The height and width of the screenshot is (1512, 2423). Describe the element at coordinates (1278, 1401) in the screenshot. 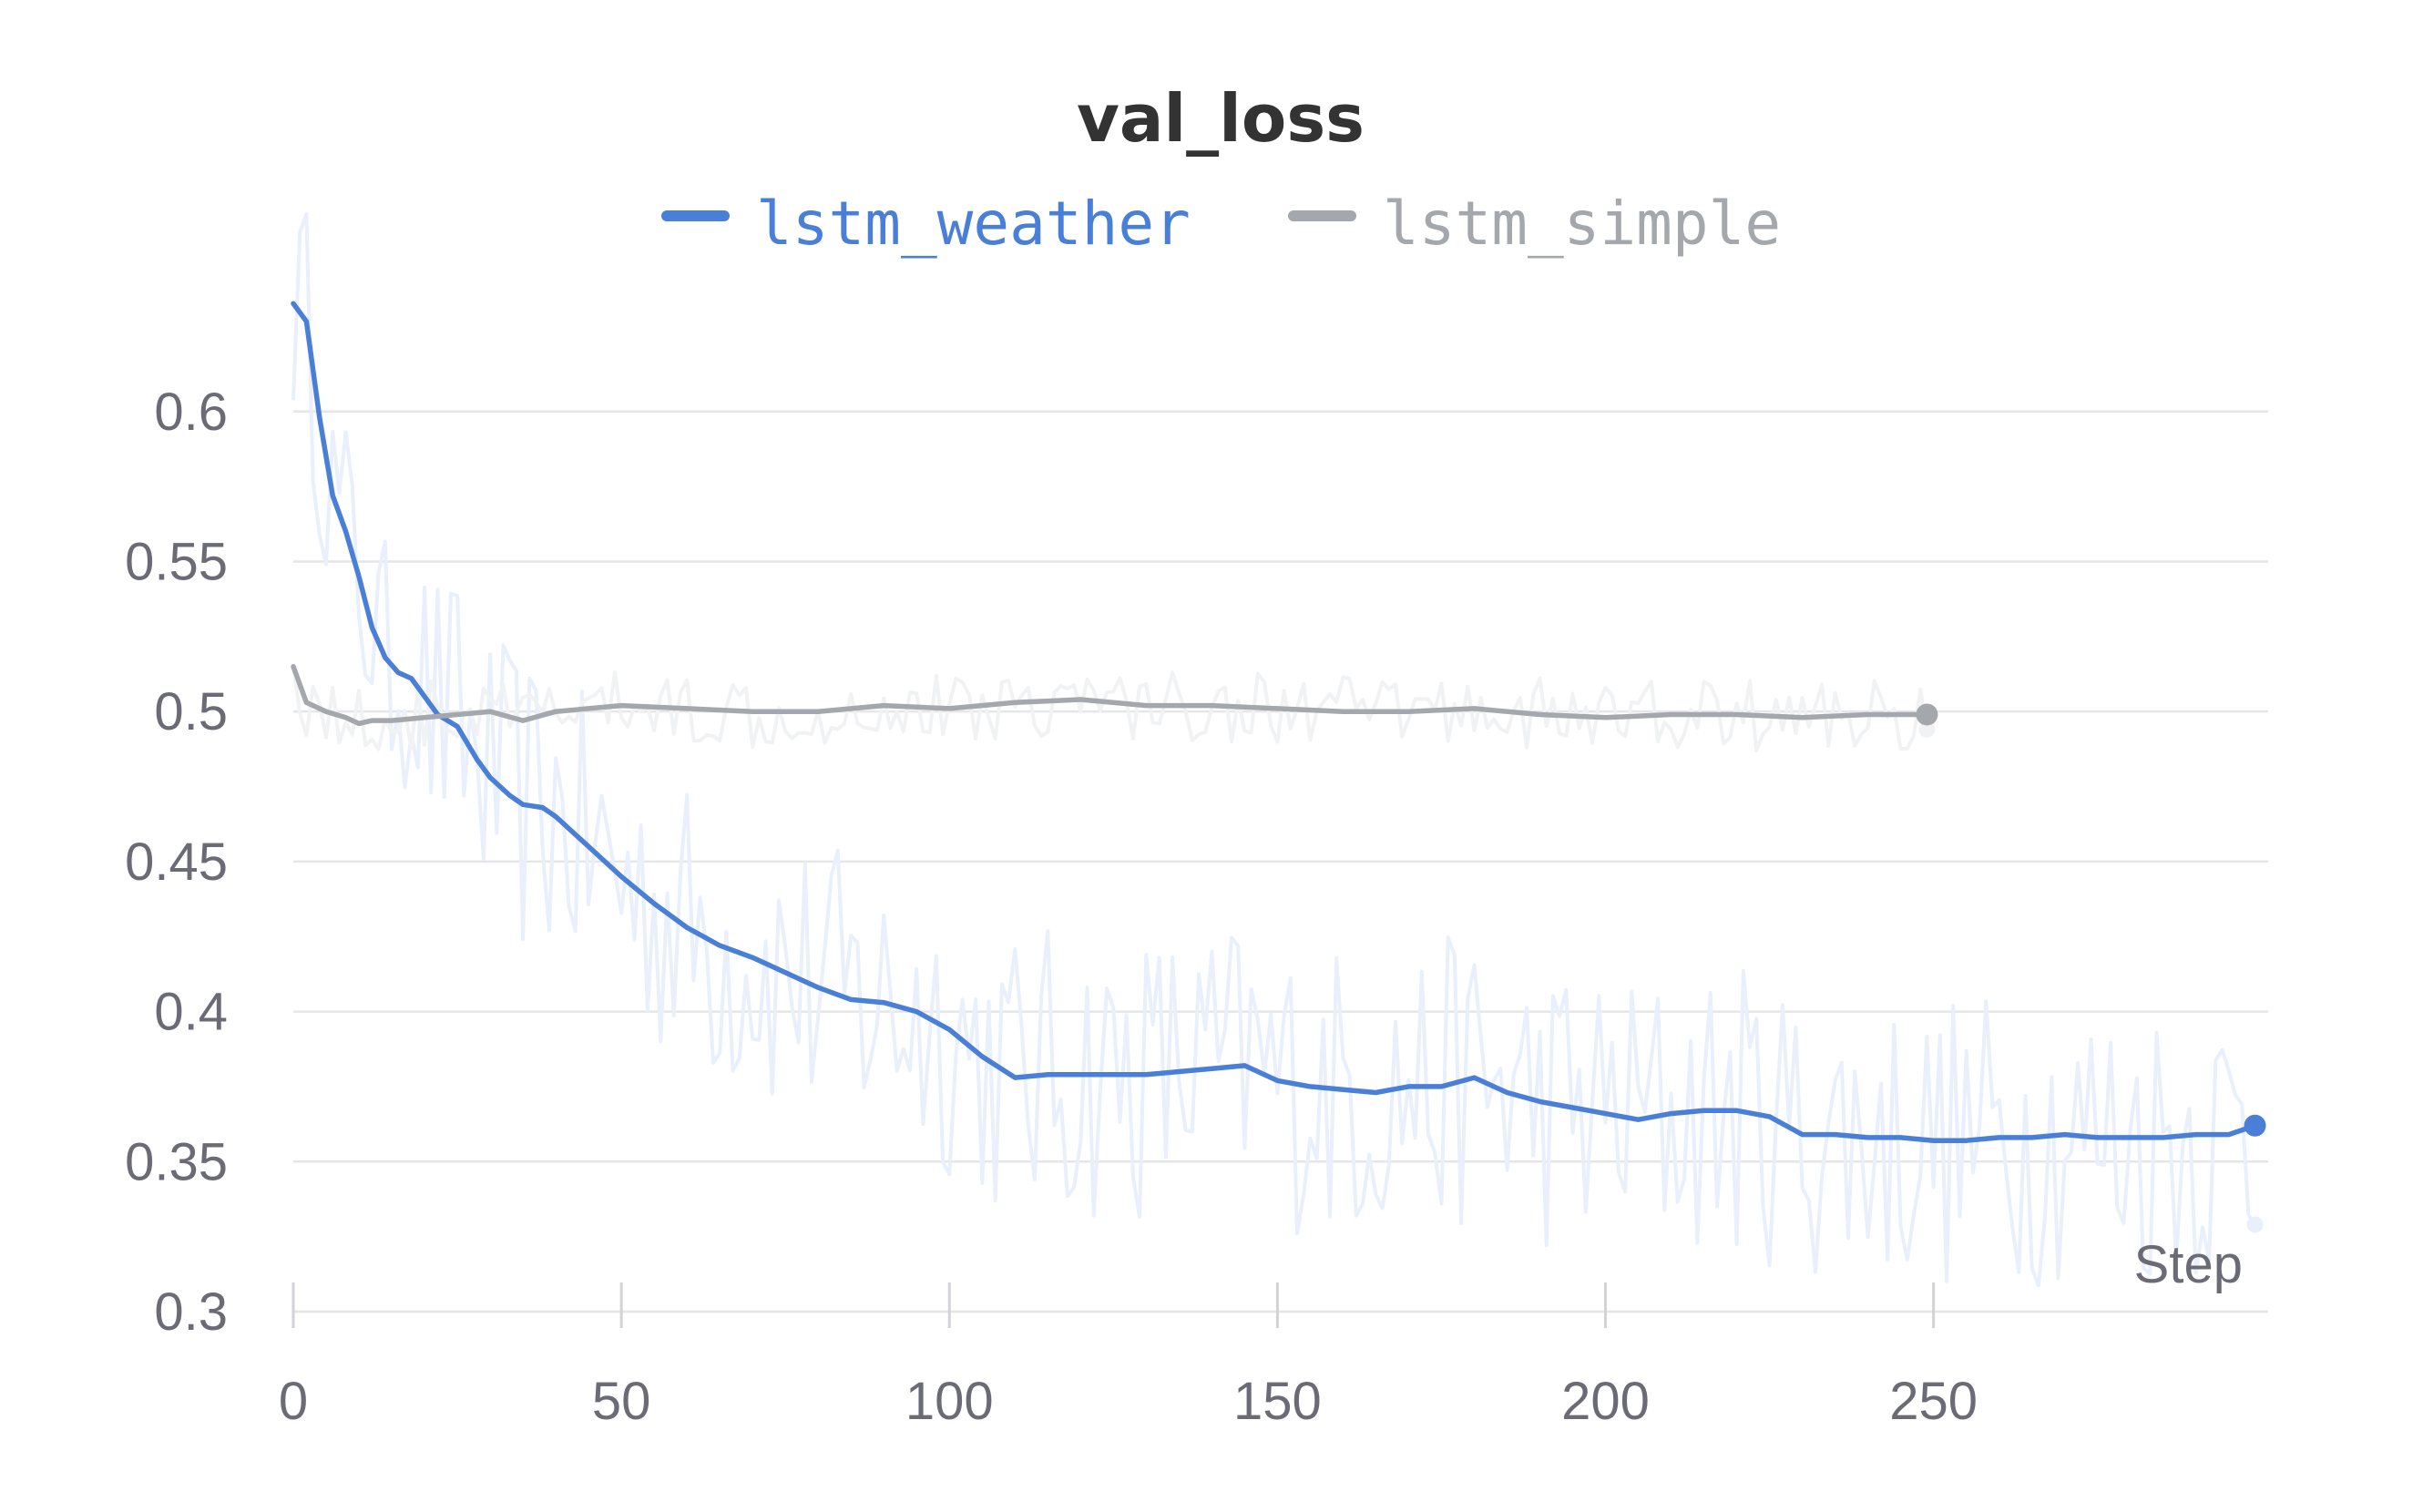

I see `x-tick-label: 150` at that location.